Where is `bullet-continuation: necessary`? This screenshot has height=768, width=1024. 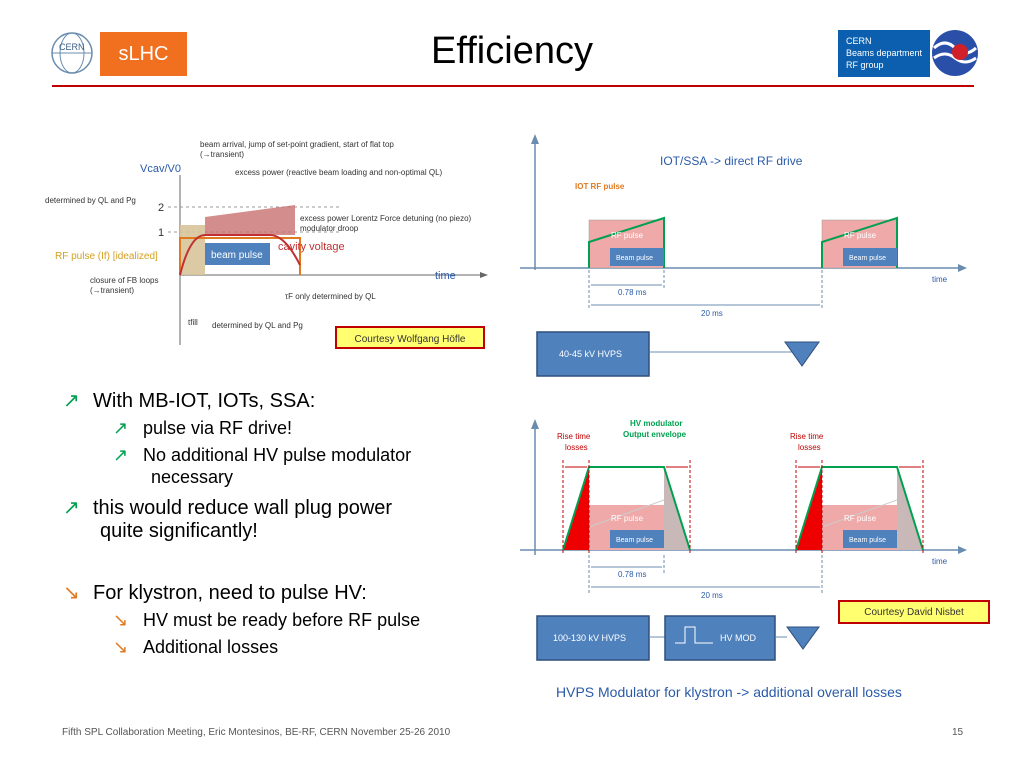
bullet-continuation: necessary is located at coordinates (192, 477).